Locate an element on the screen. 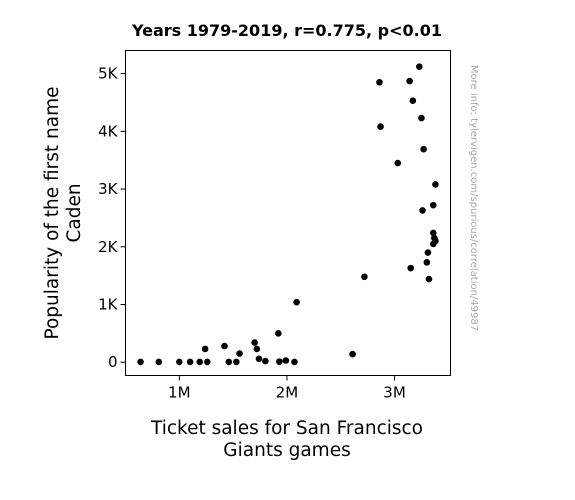 Image resolution: width=575 pixels, height=500 pixels. y-tick-label: 5K is located at coordinates (108, 74).